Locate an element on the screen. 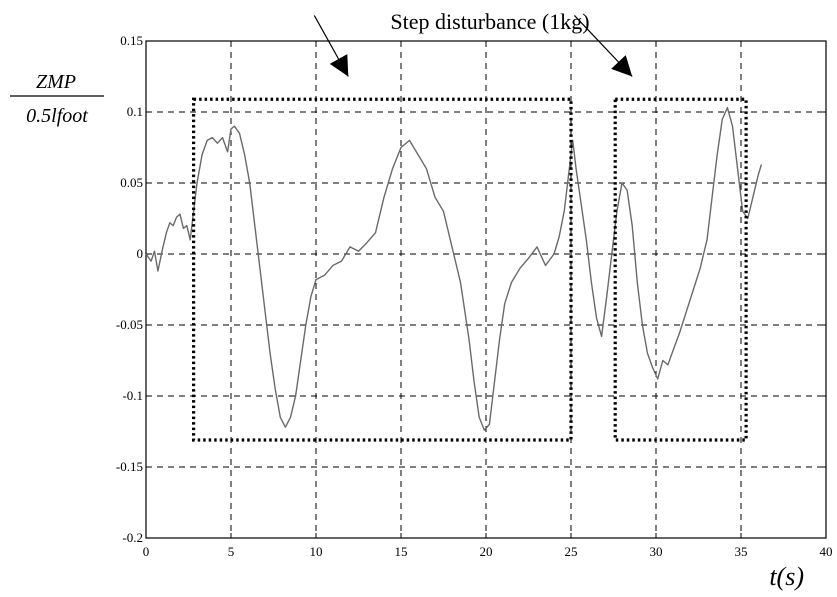  x-tick-label: 30 is located at coordinates (656, 551).